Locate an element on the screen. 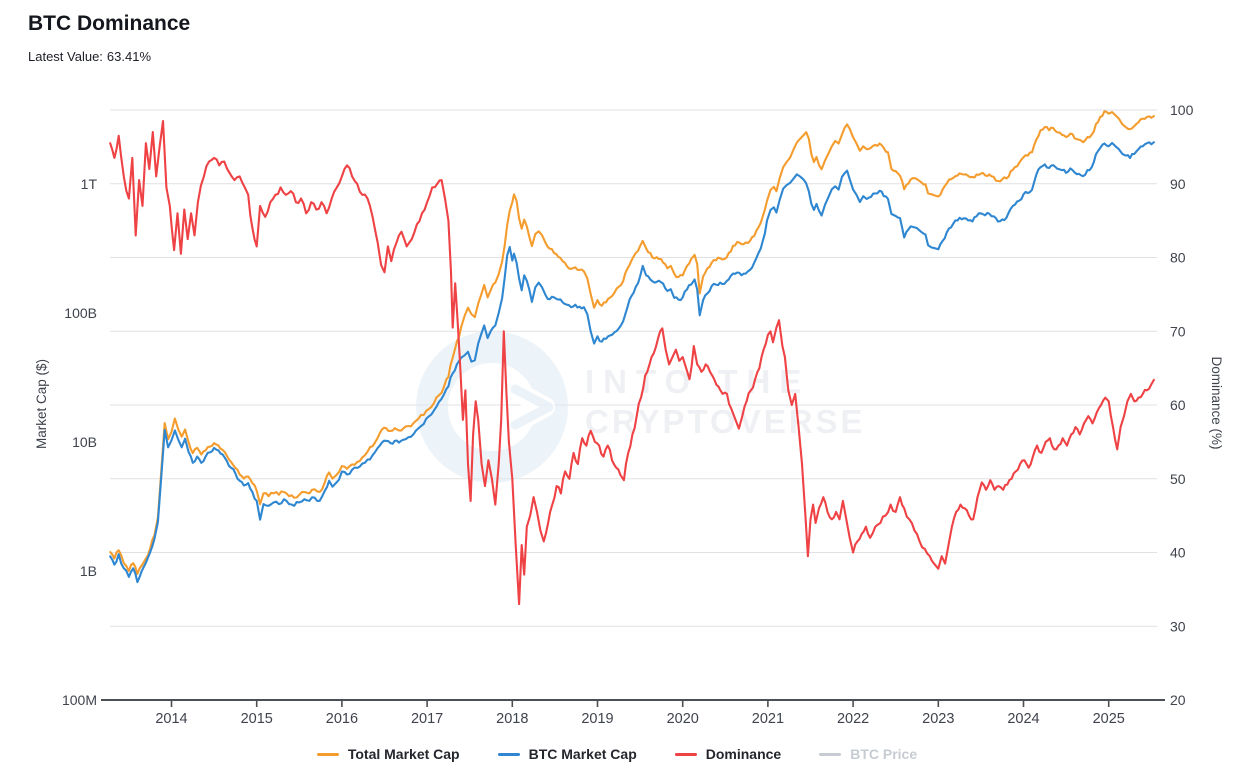 The width and height of the screenshot is (1234, 776). x-axis-tick-label: 2022 is located at coordinates (853, 719).